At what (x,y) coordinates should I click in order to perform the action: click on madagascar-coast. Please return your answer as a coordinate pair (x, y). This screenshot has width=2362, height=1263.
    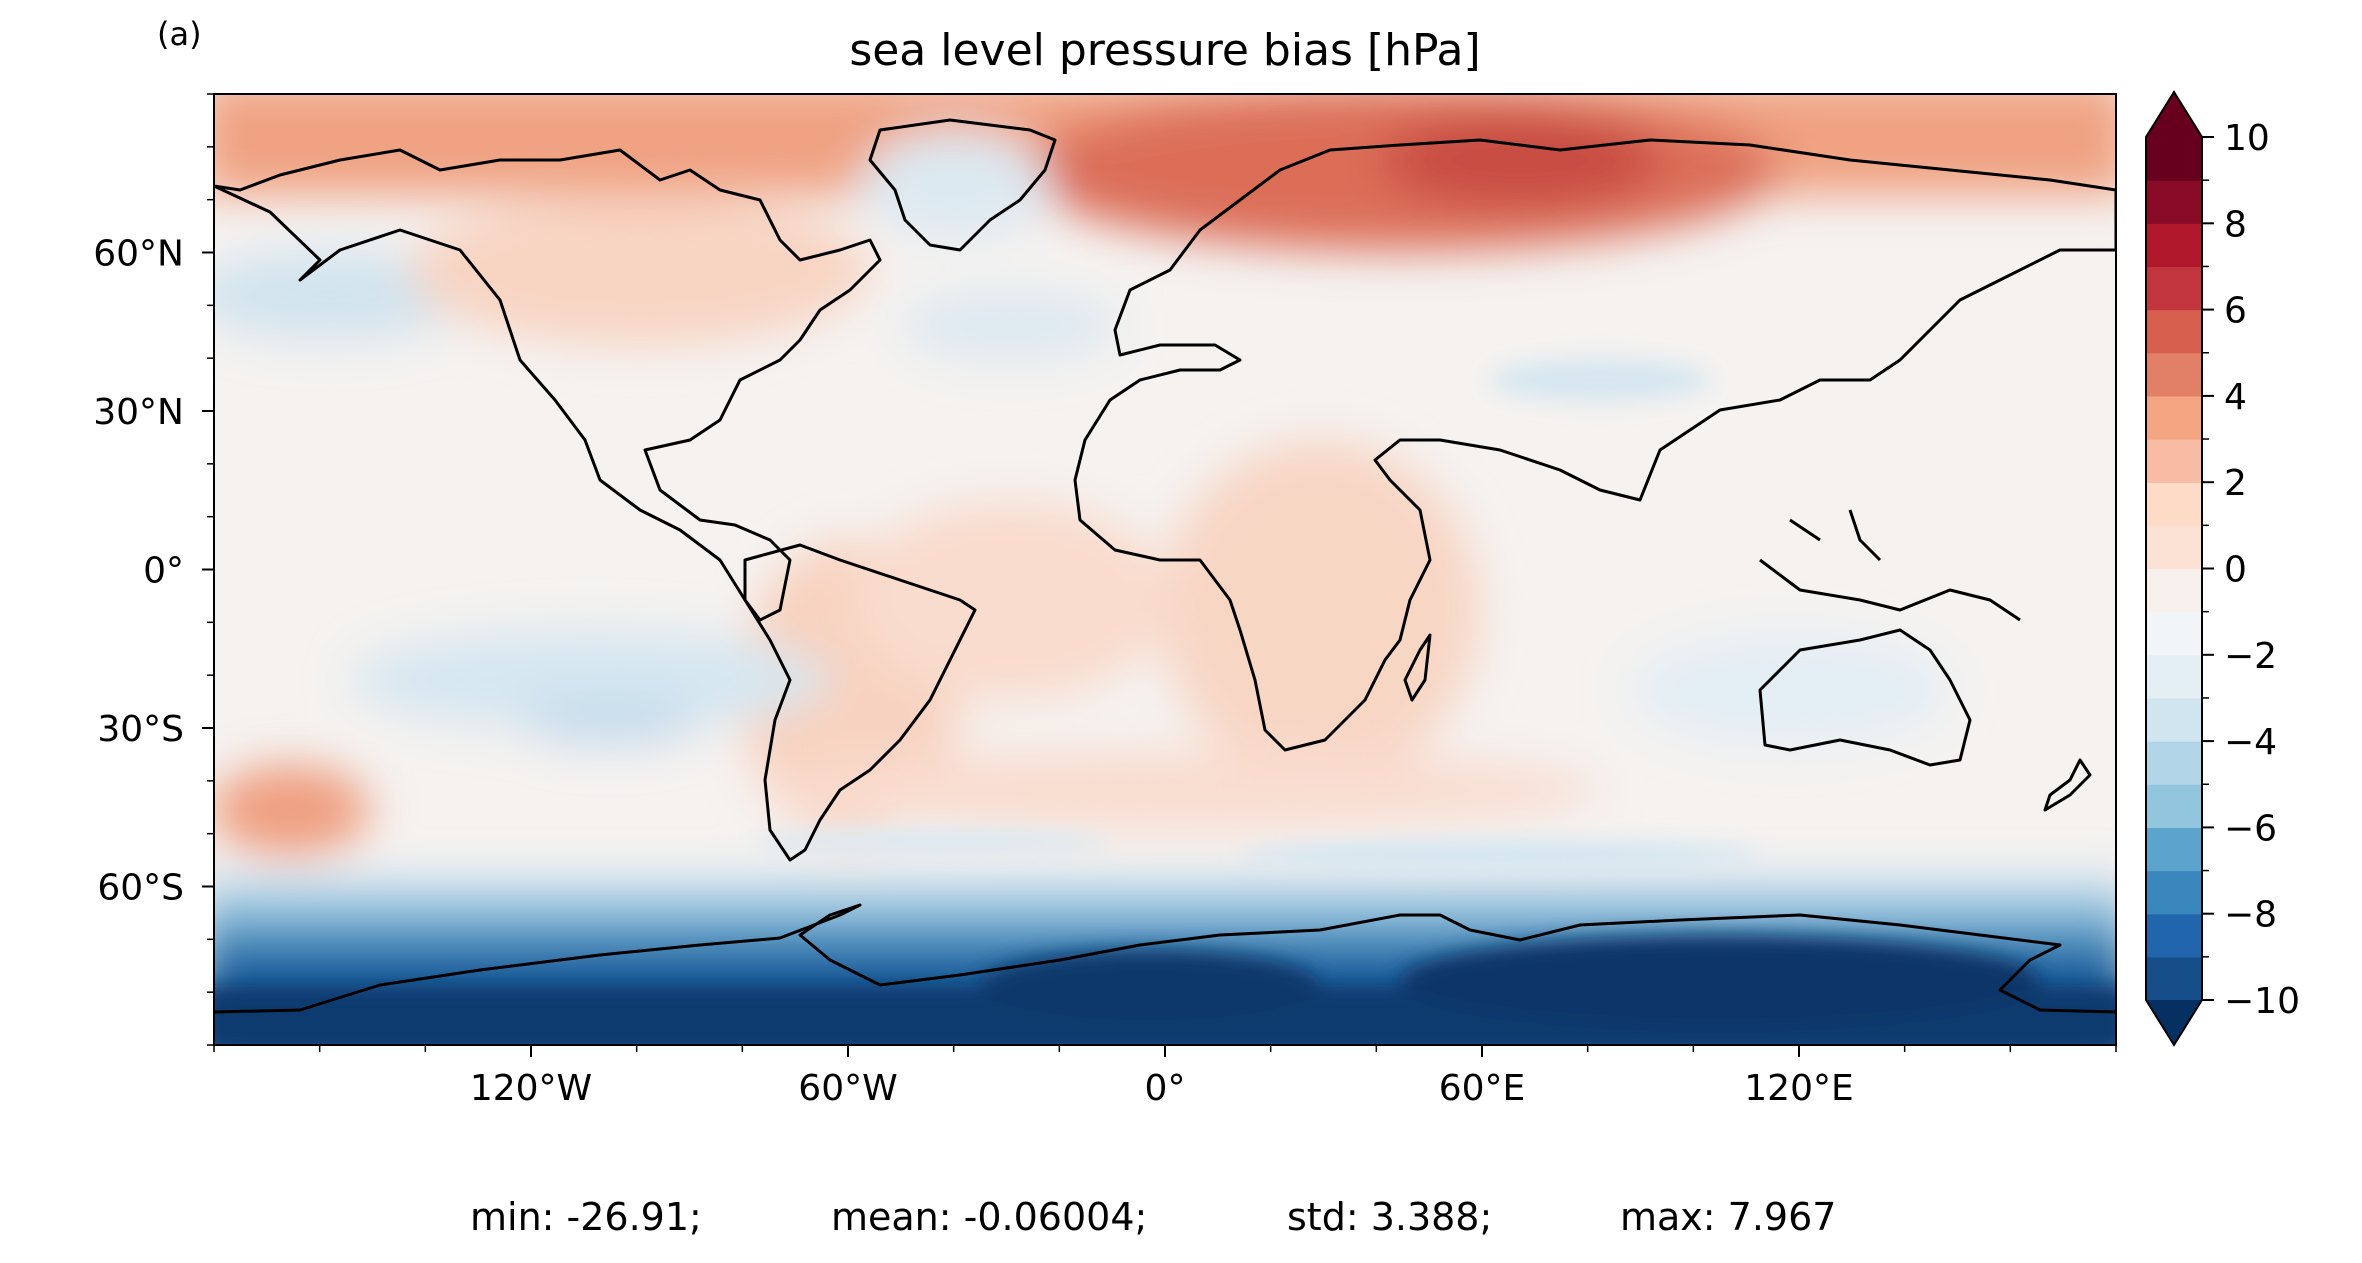
    Looking at the image, I should click on (1417, 667).